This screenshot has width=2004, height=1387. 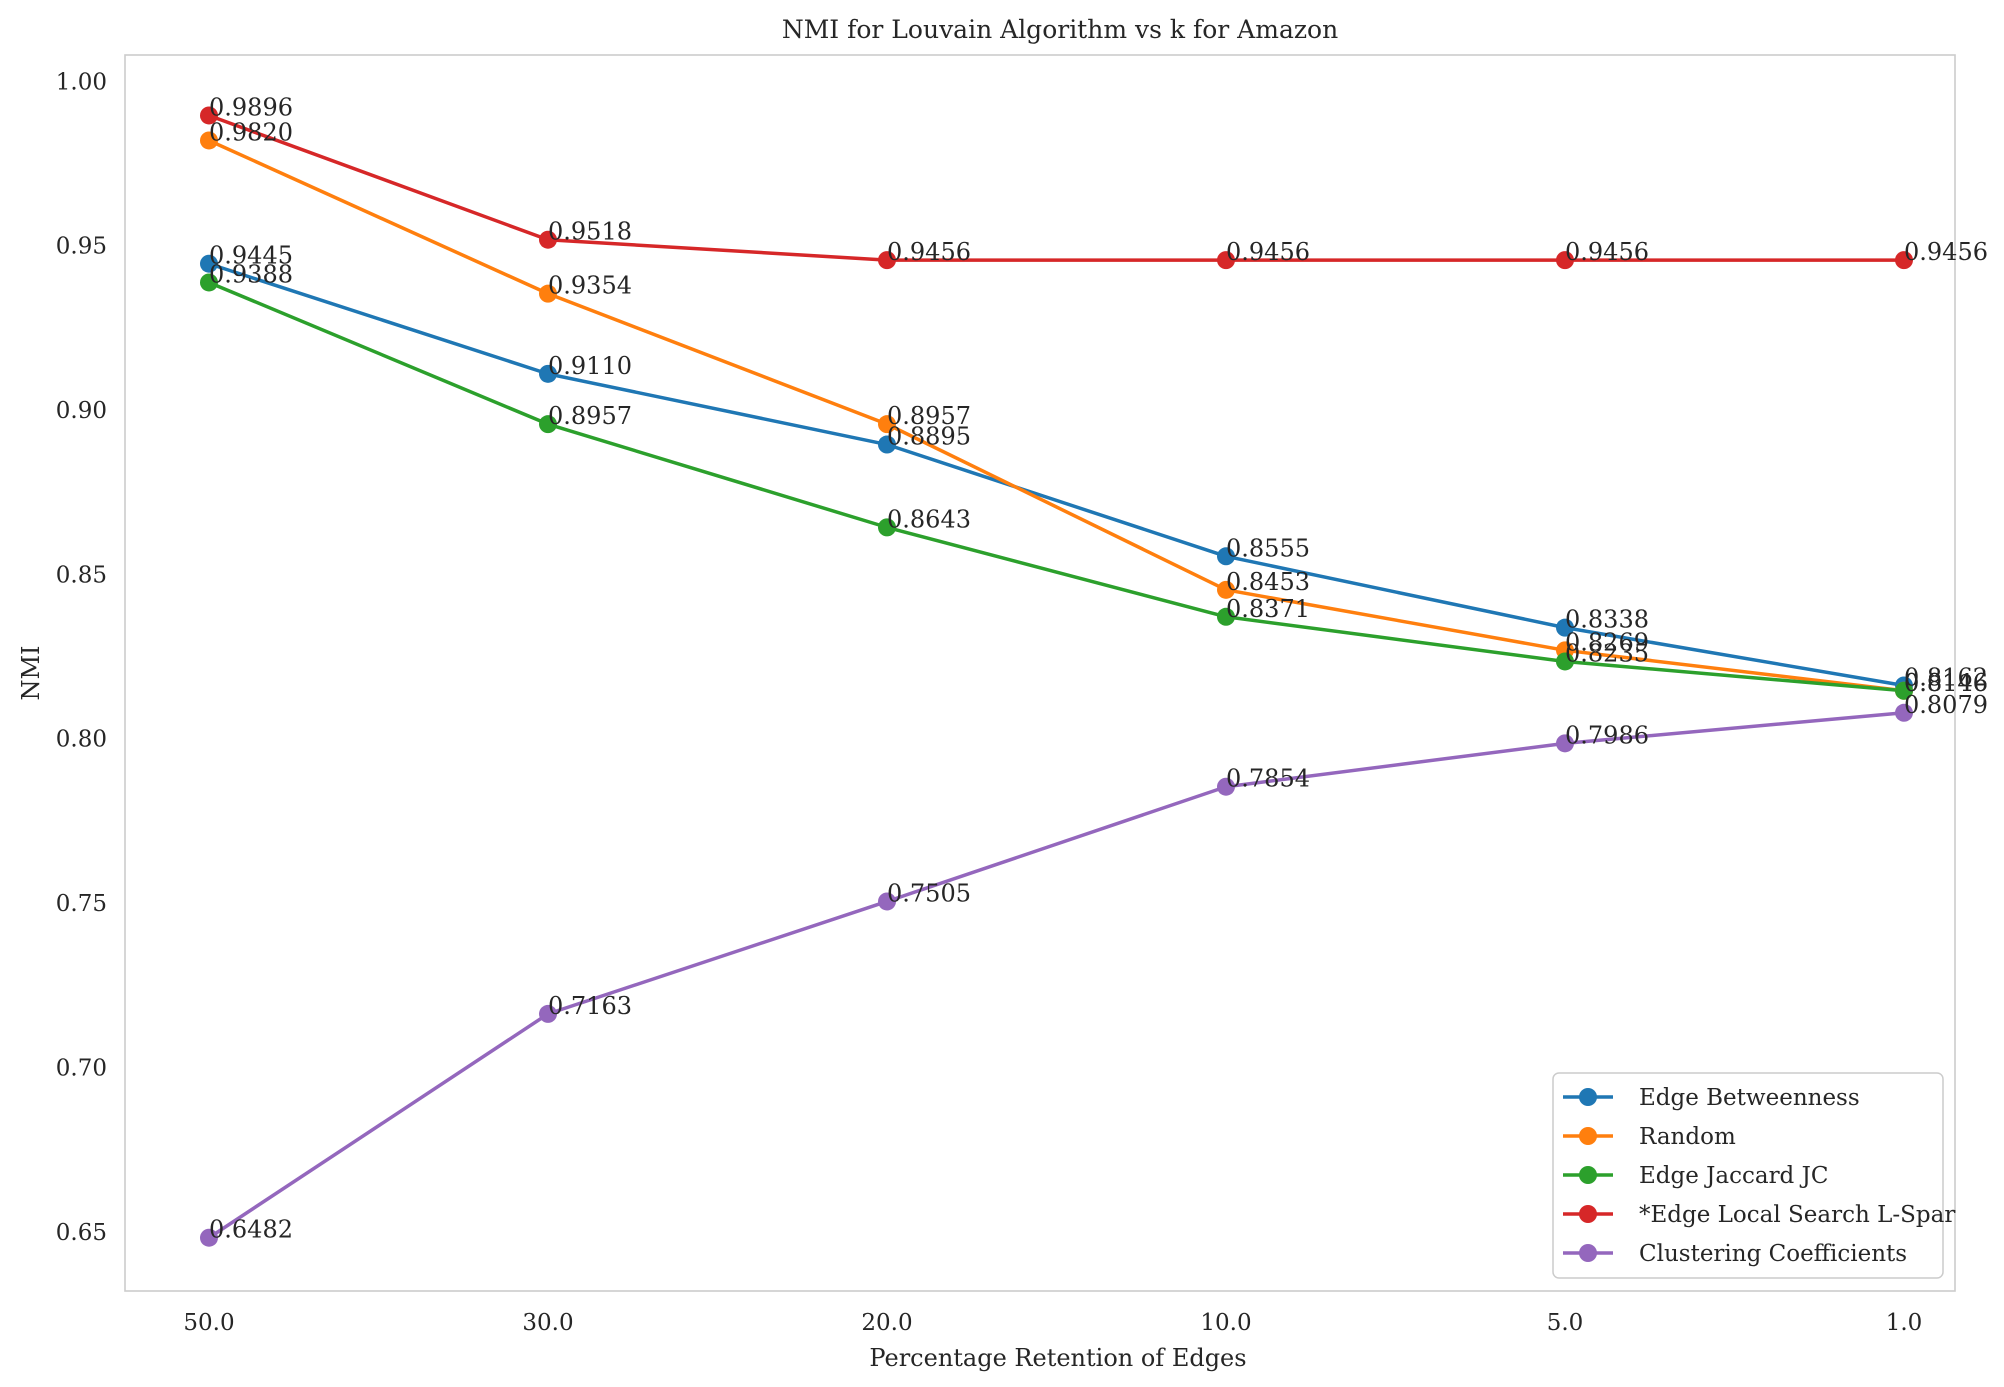 I want to click on legend-entry: Clustering Coefficients, so click(x=1773, y=1254).